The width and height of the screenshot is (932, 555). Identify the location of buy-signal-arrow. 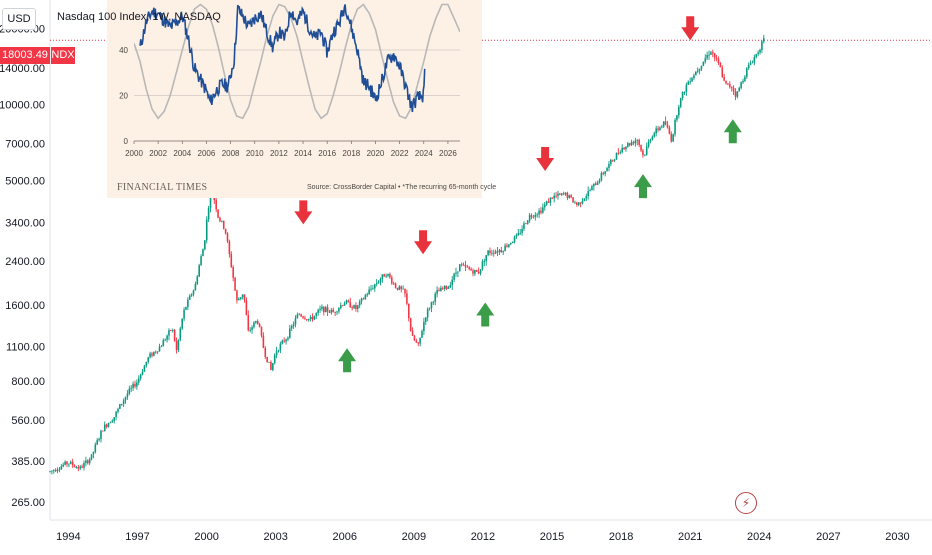
(732, 131).